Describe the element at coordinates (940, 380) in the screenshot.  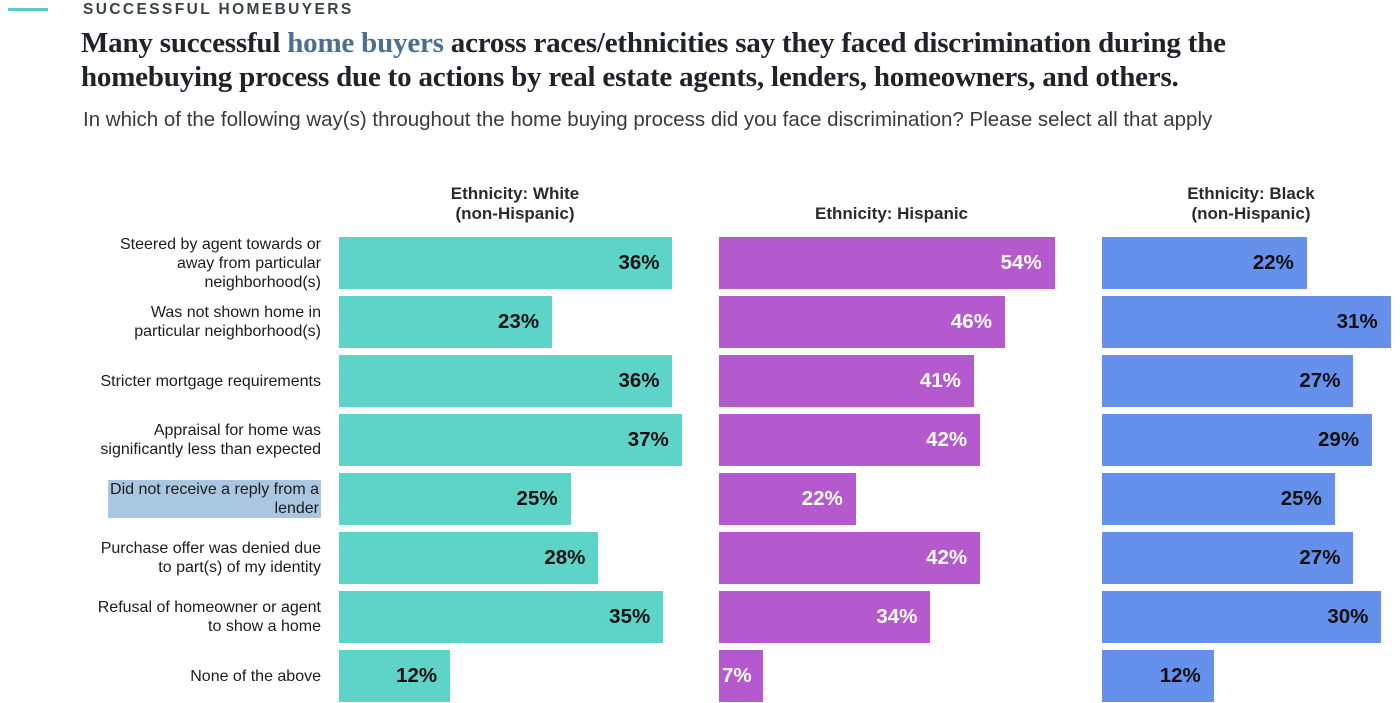
I see `bar-value-label: 41%` at that location.